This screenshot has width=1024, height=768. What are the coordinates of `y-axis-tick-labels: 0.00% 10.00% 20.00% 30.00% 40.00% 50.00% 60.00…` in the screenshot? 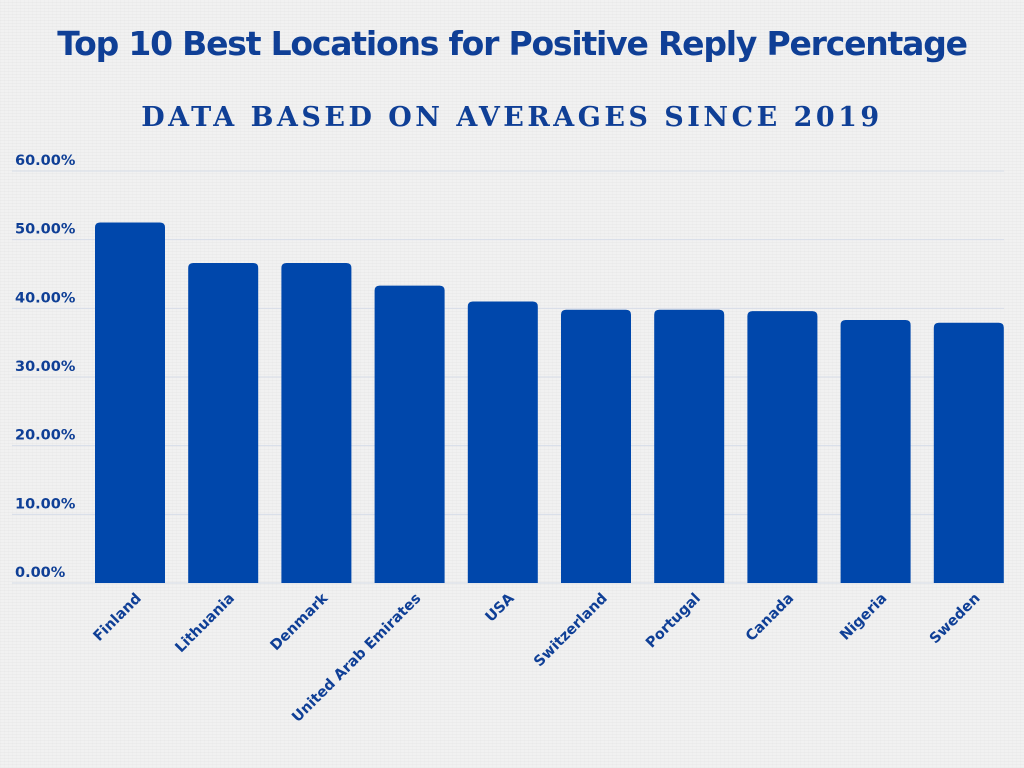 It's located at (45, 367).